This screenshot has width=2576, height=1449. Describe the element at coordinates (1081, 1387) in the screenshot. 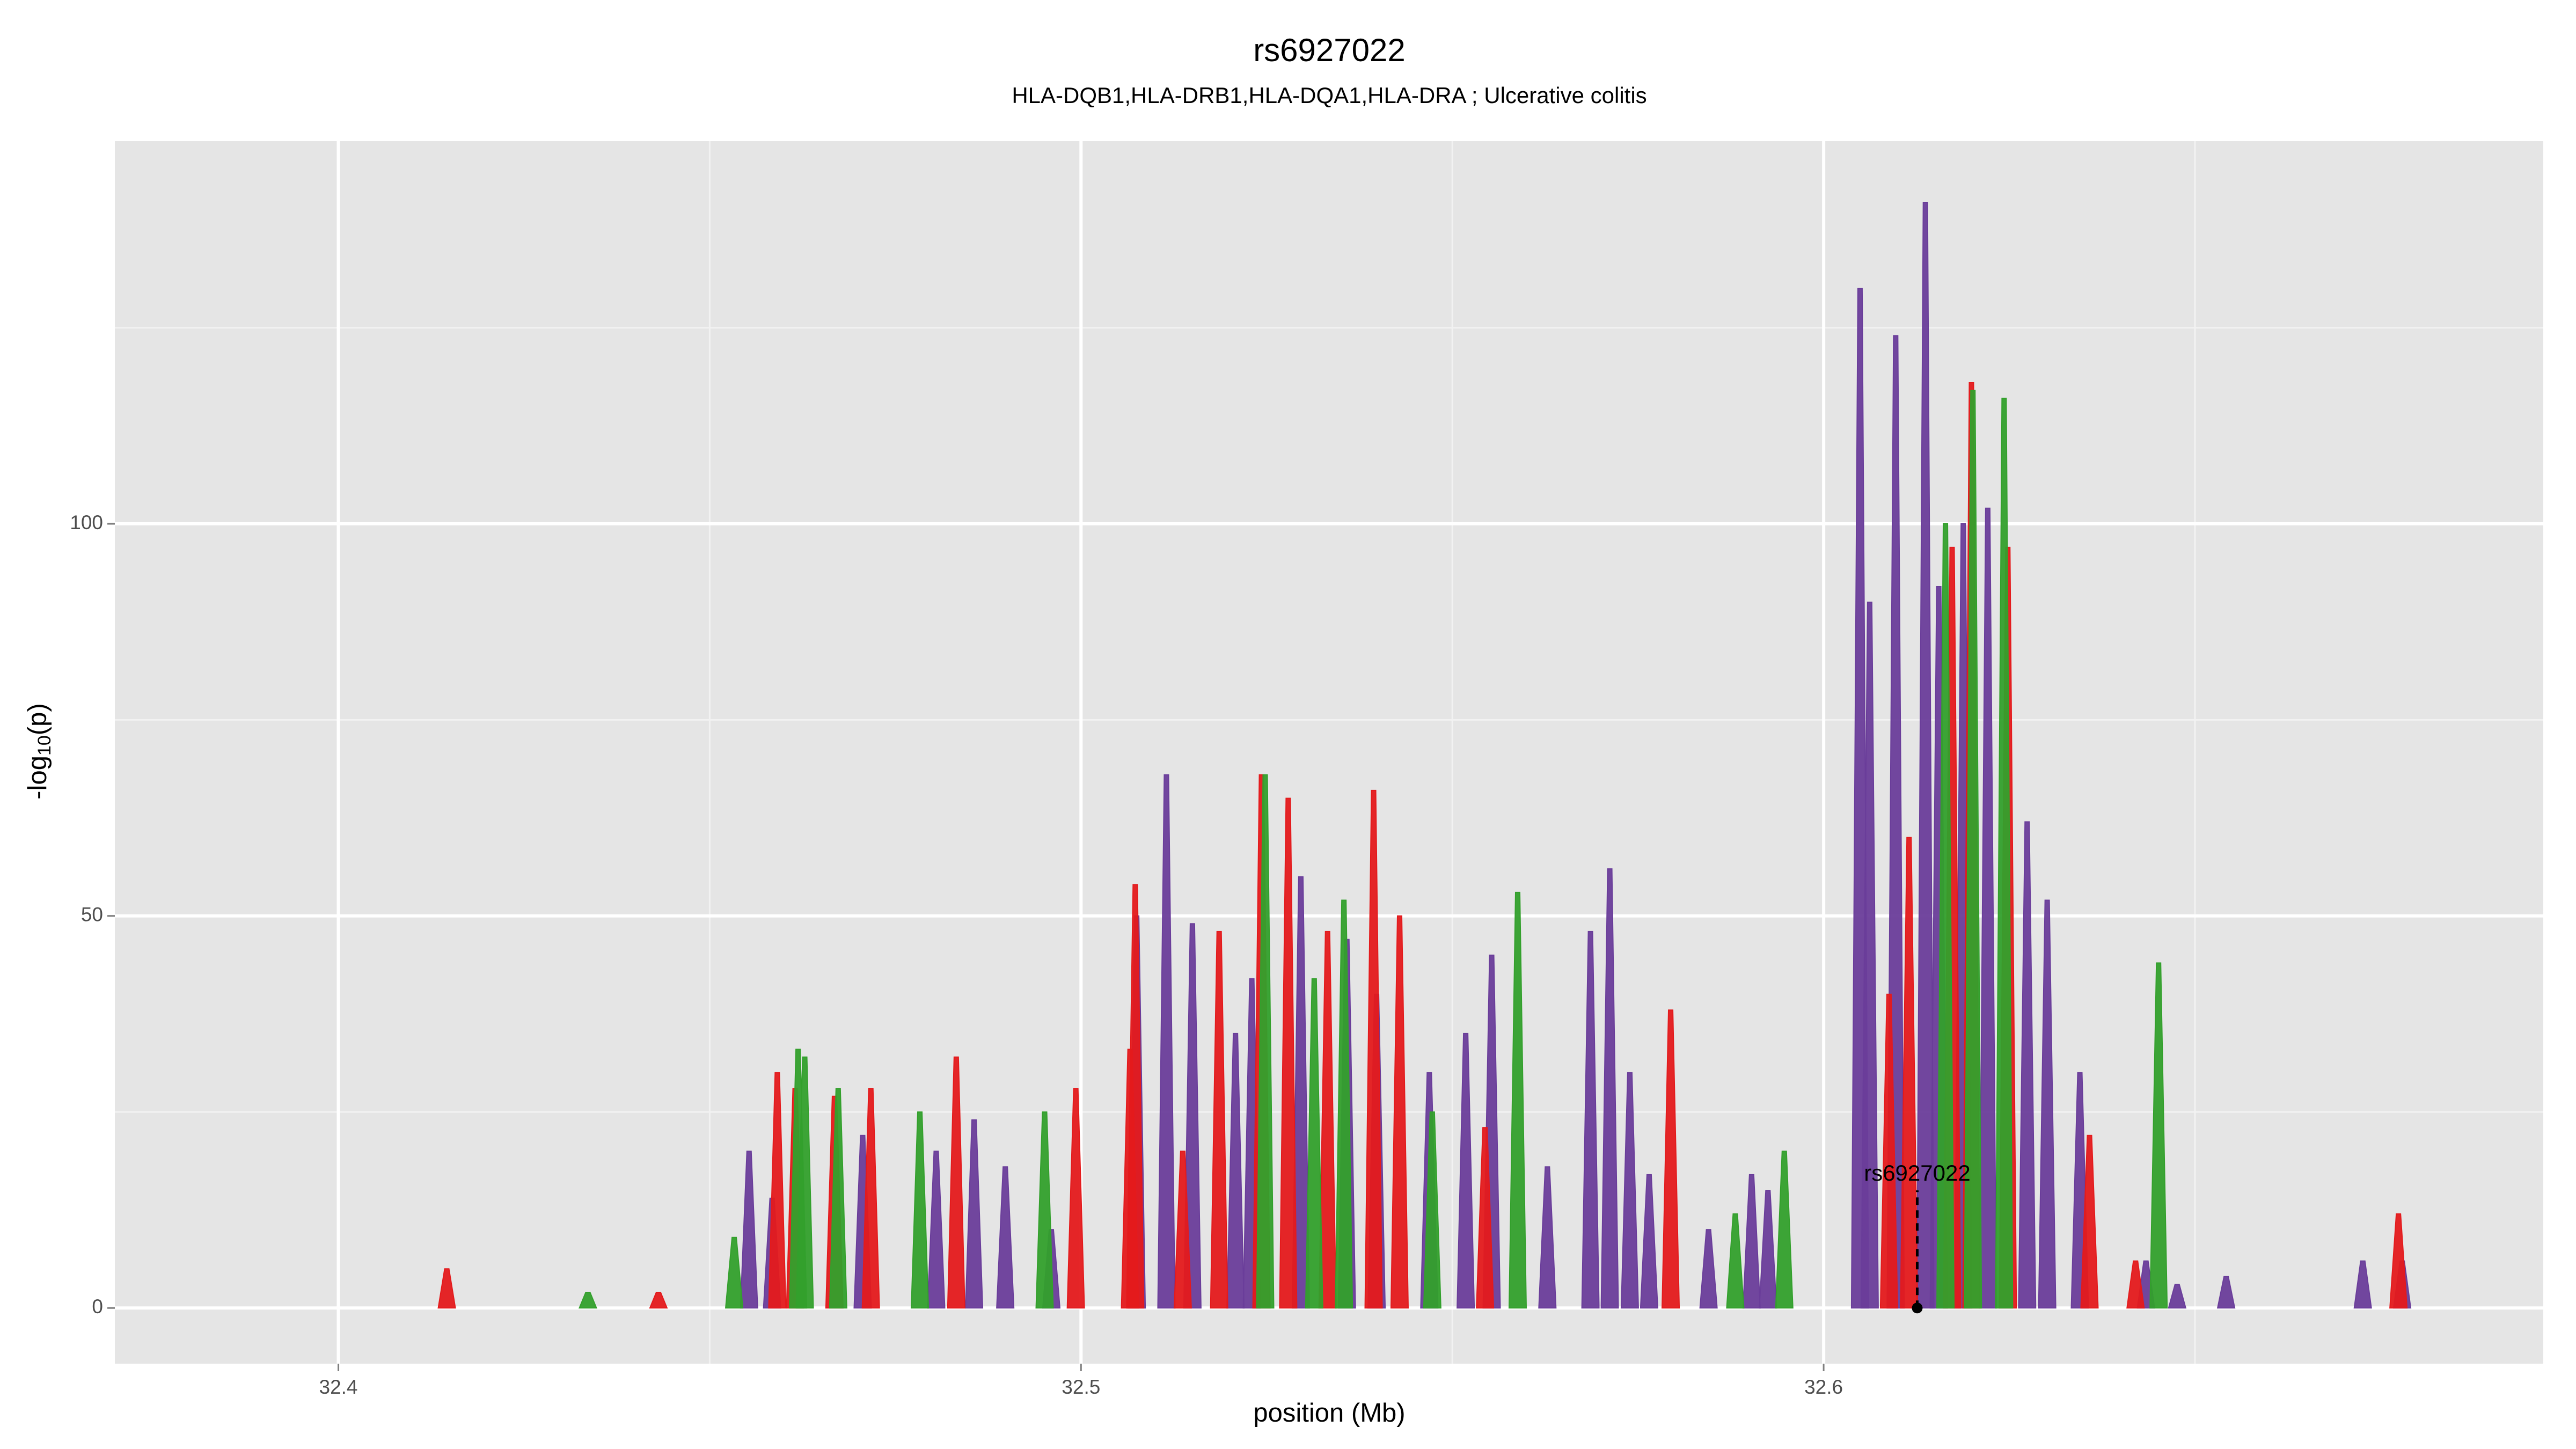

I see `x-tick-label: 32.5` at that location.